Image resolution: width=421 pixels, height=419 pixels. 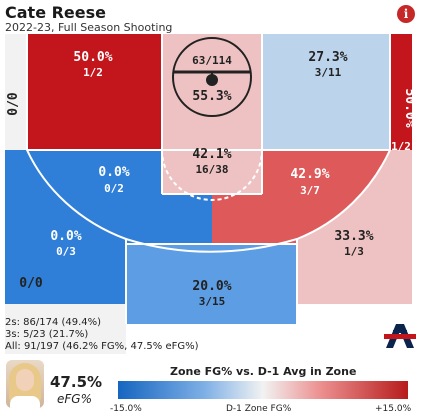 What do you see at coordinates (102, 346) in the screenshot?
I see `summary-all: All: 91/197 (46.2% FG%, 47.5% eFG%)` at bounding box center [102, 346].